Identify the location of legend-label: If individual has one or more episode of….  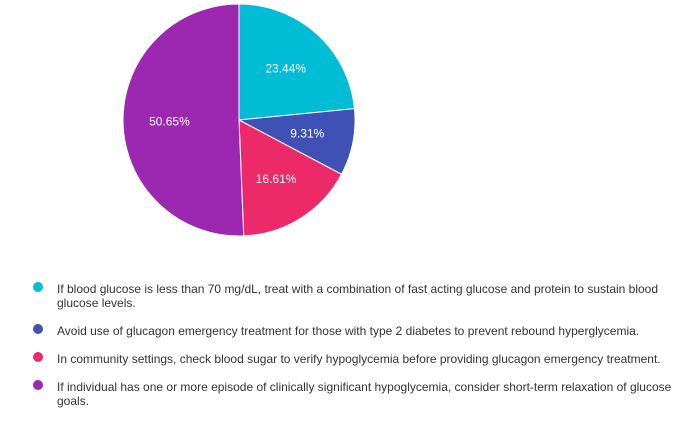
(364, 394).